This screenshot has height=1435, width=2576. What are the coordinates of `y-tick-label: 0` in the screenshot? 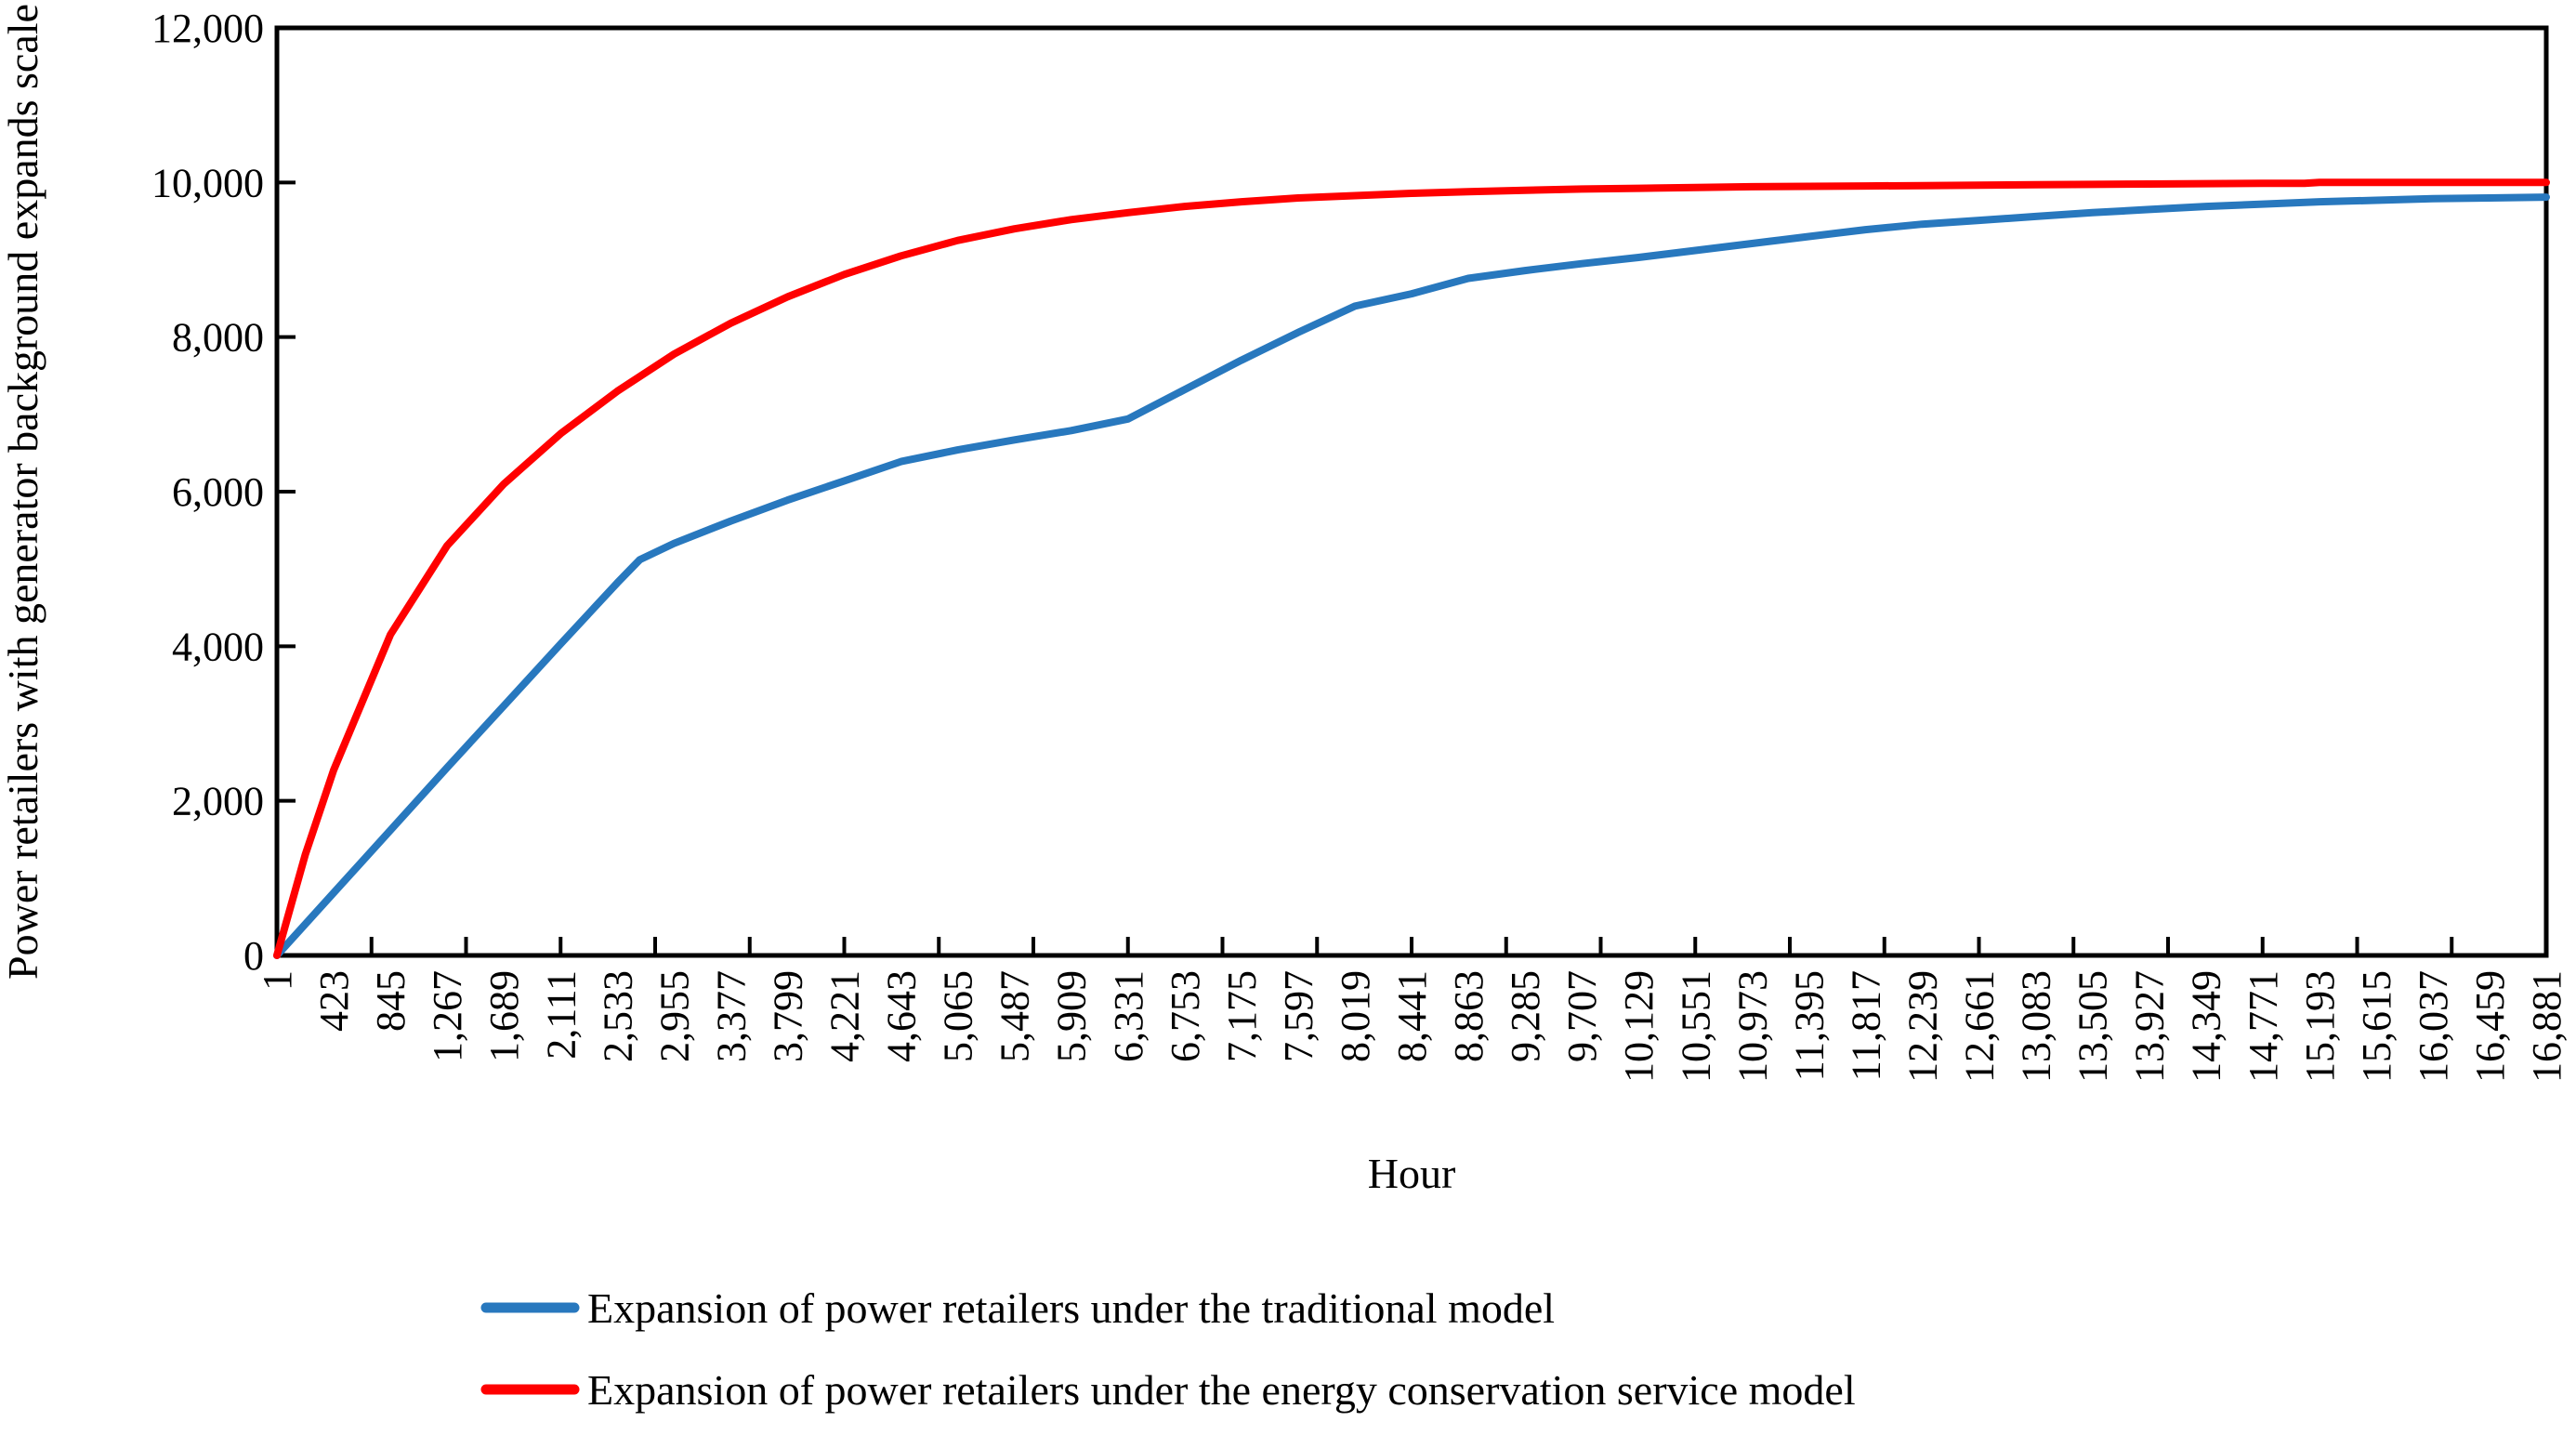 It's located at (253, 956).